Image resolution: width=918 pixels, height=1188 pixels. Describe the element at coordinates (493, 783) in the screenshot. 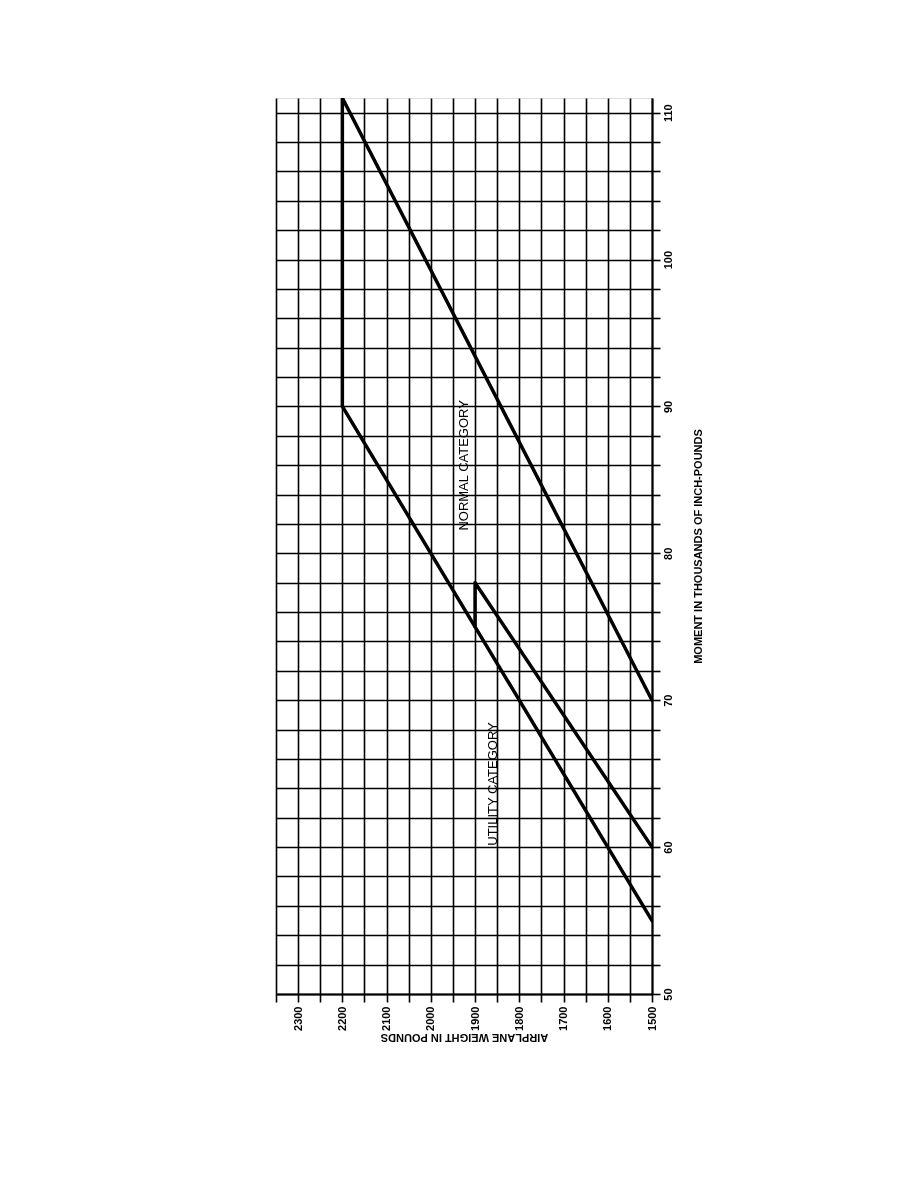

I see `annotation: UTILITY CATEGORY` at that location.